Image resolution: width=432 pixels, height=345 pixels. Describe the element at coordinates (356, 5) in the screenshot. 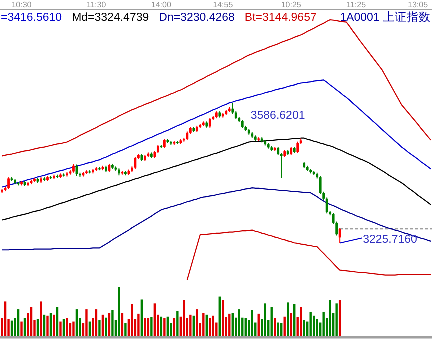

I see `x-tick-label: 11:25` at that location.